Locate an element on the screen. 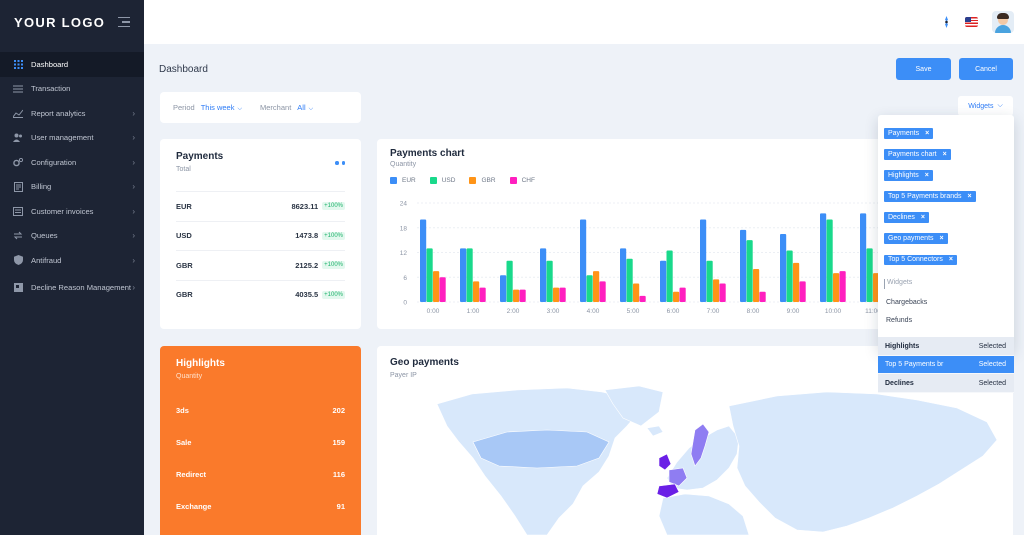 Image resolution: width=1024 pixels, height=535 pixels. filters-bar: Period This week ⌵ Merchant All ⌵ is located at coordinates (260, 107).